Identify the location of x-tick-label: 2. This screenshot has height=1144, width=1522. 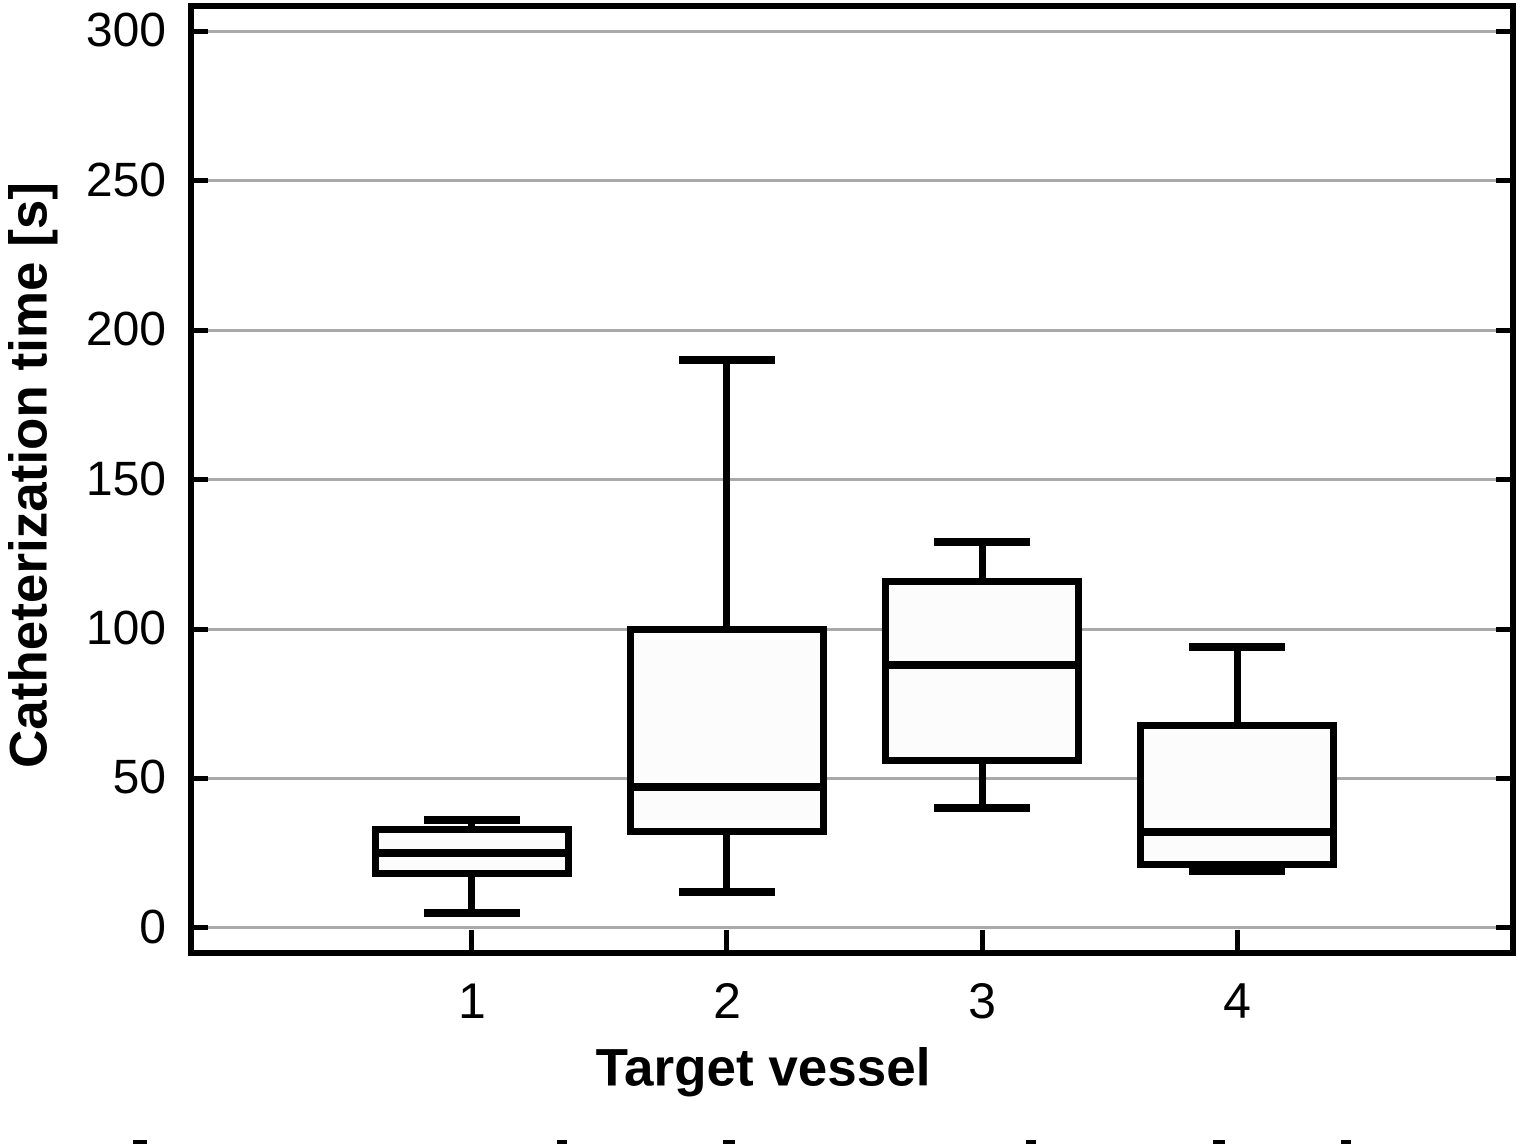
(727, 1001).